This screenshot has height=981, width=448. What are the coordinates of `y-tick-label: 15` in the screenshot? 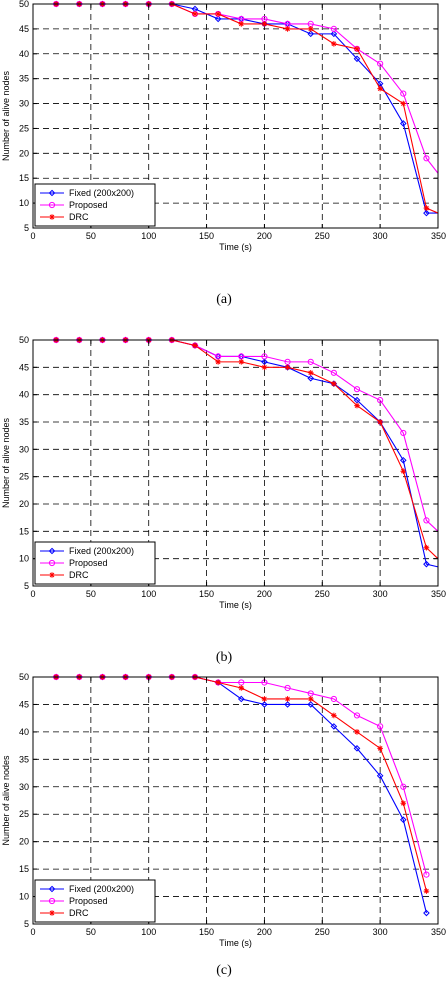 It's located at (24, 178).